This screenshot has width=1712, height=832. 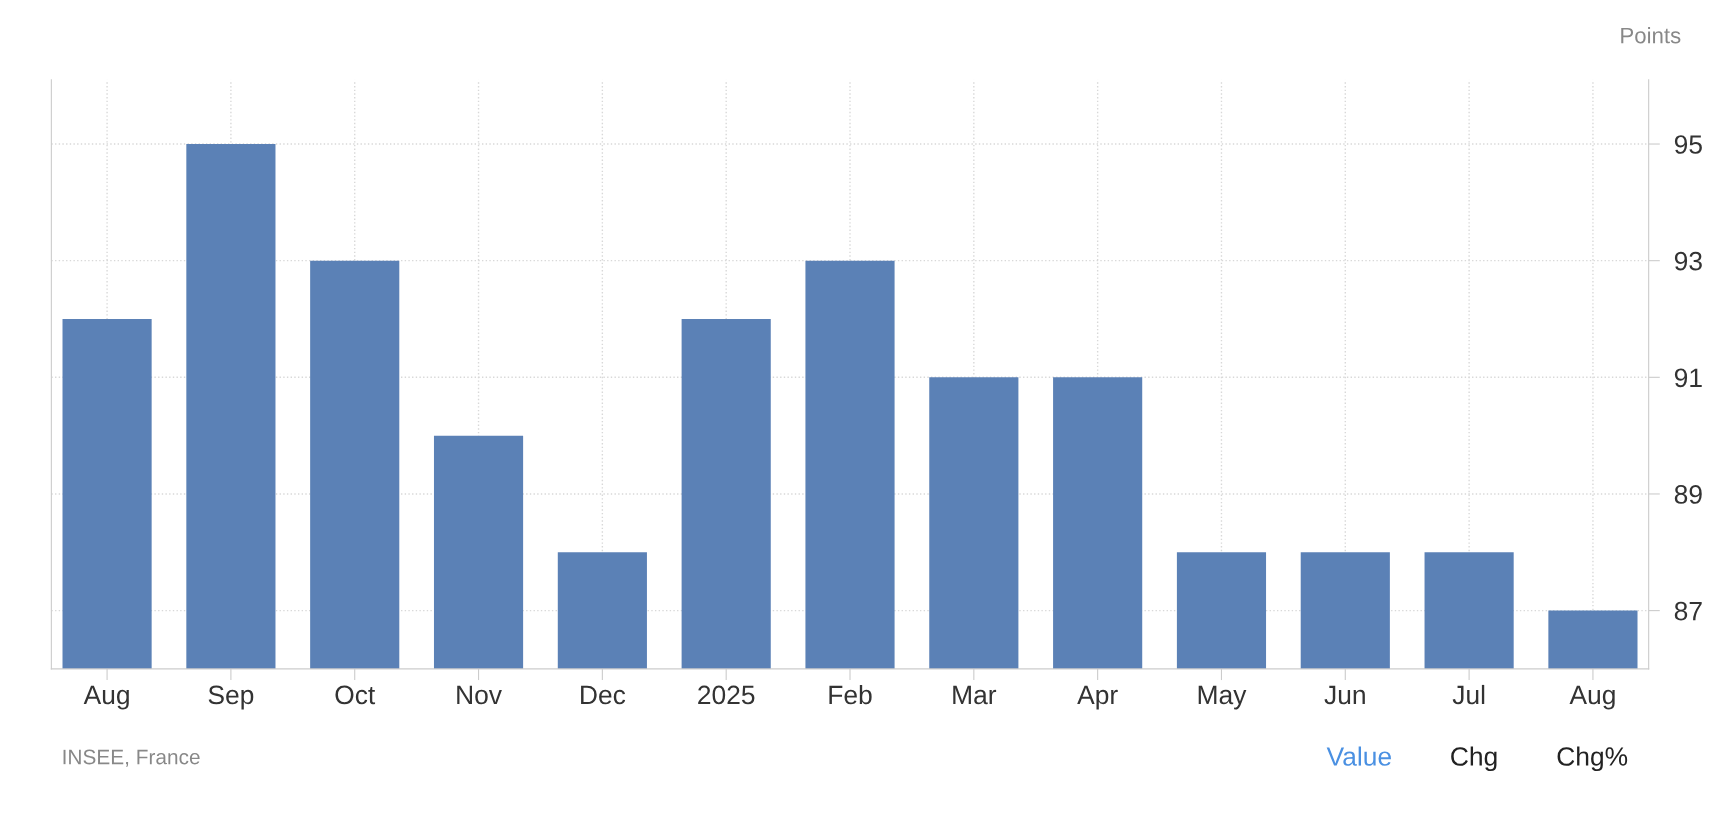 I want to click on y-tick-label: 93, so click(x=1688, y=261).